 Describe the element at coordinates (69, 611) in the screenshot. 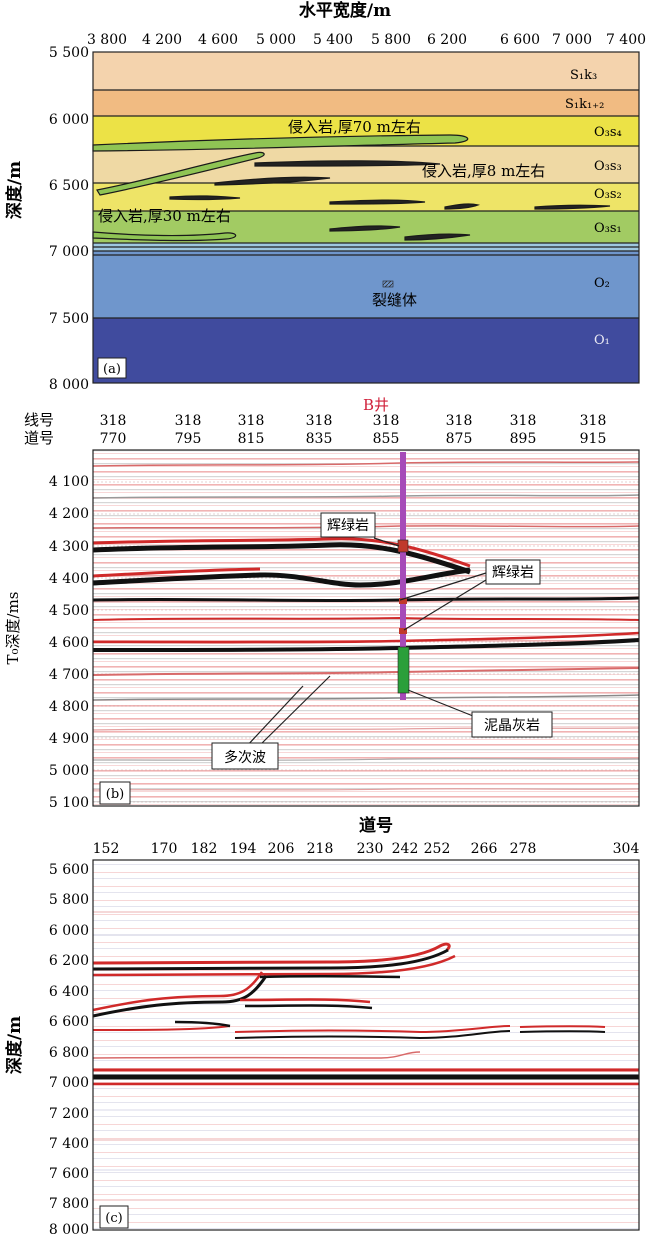

I see `panel-b-y-tick: 4 500` at that location.